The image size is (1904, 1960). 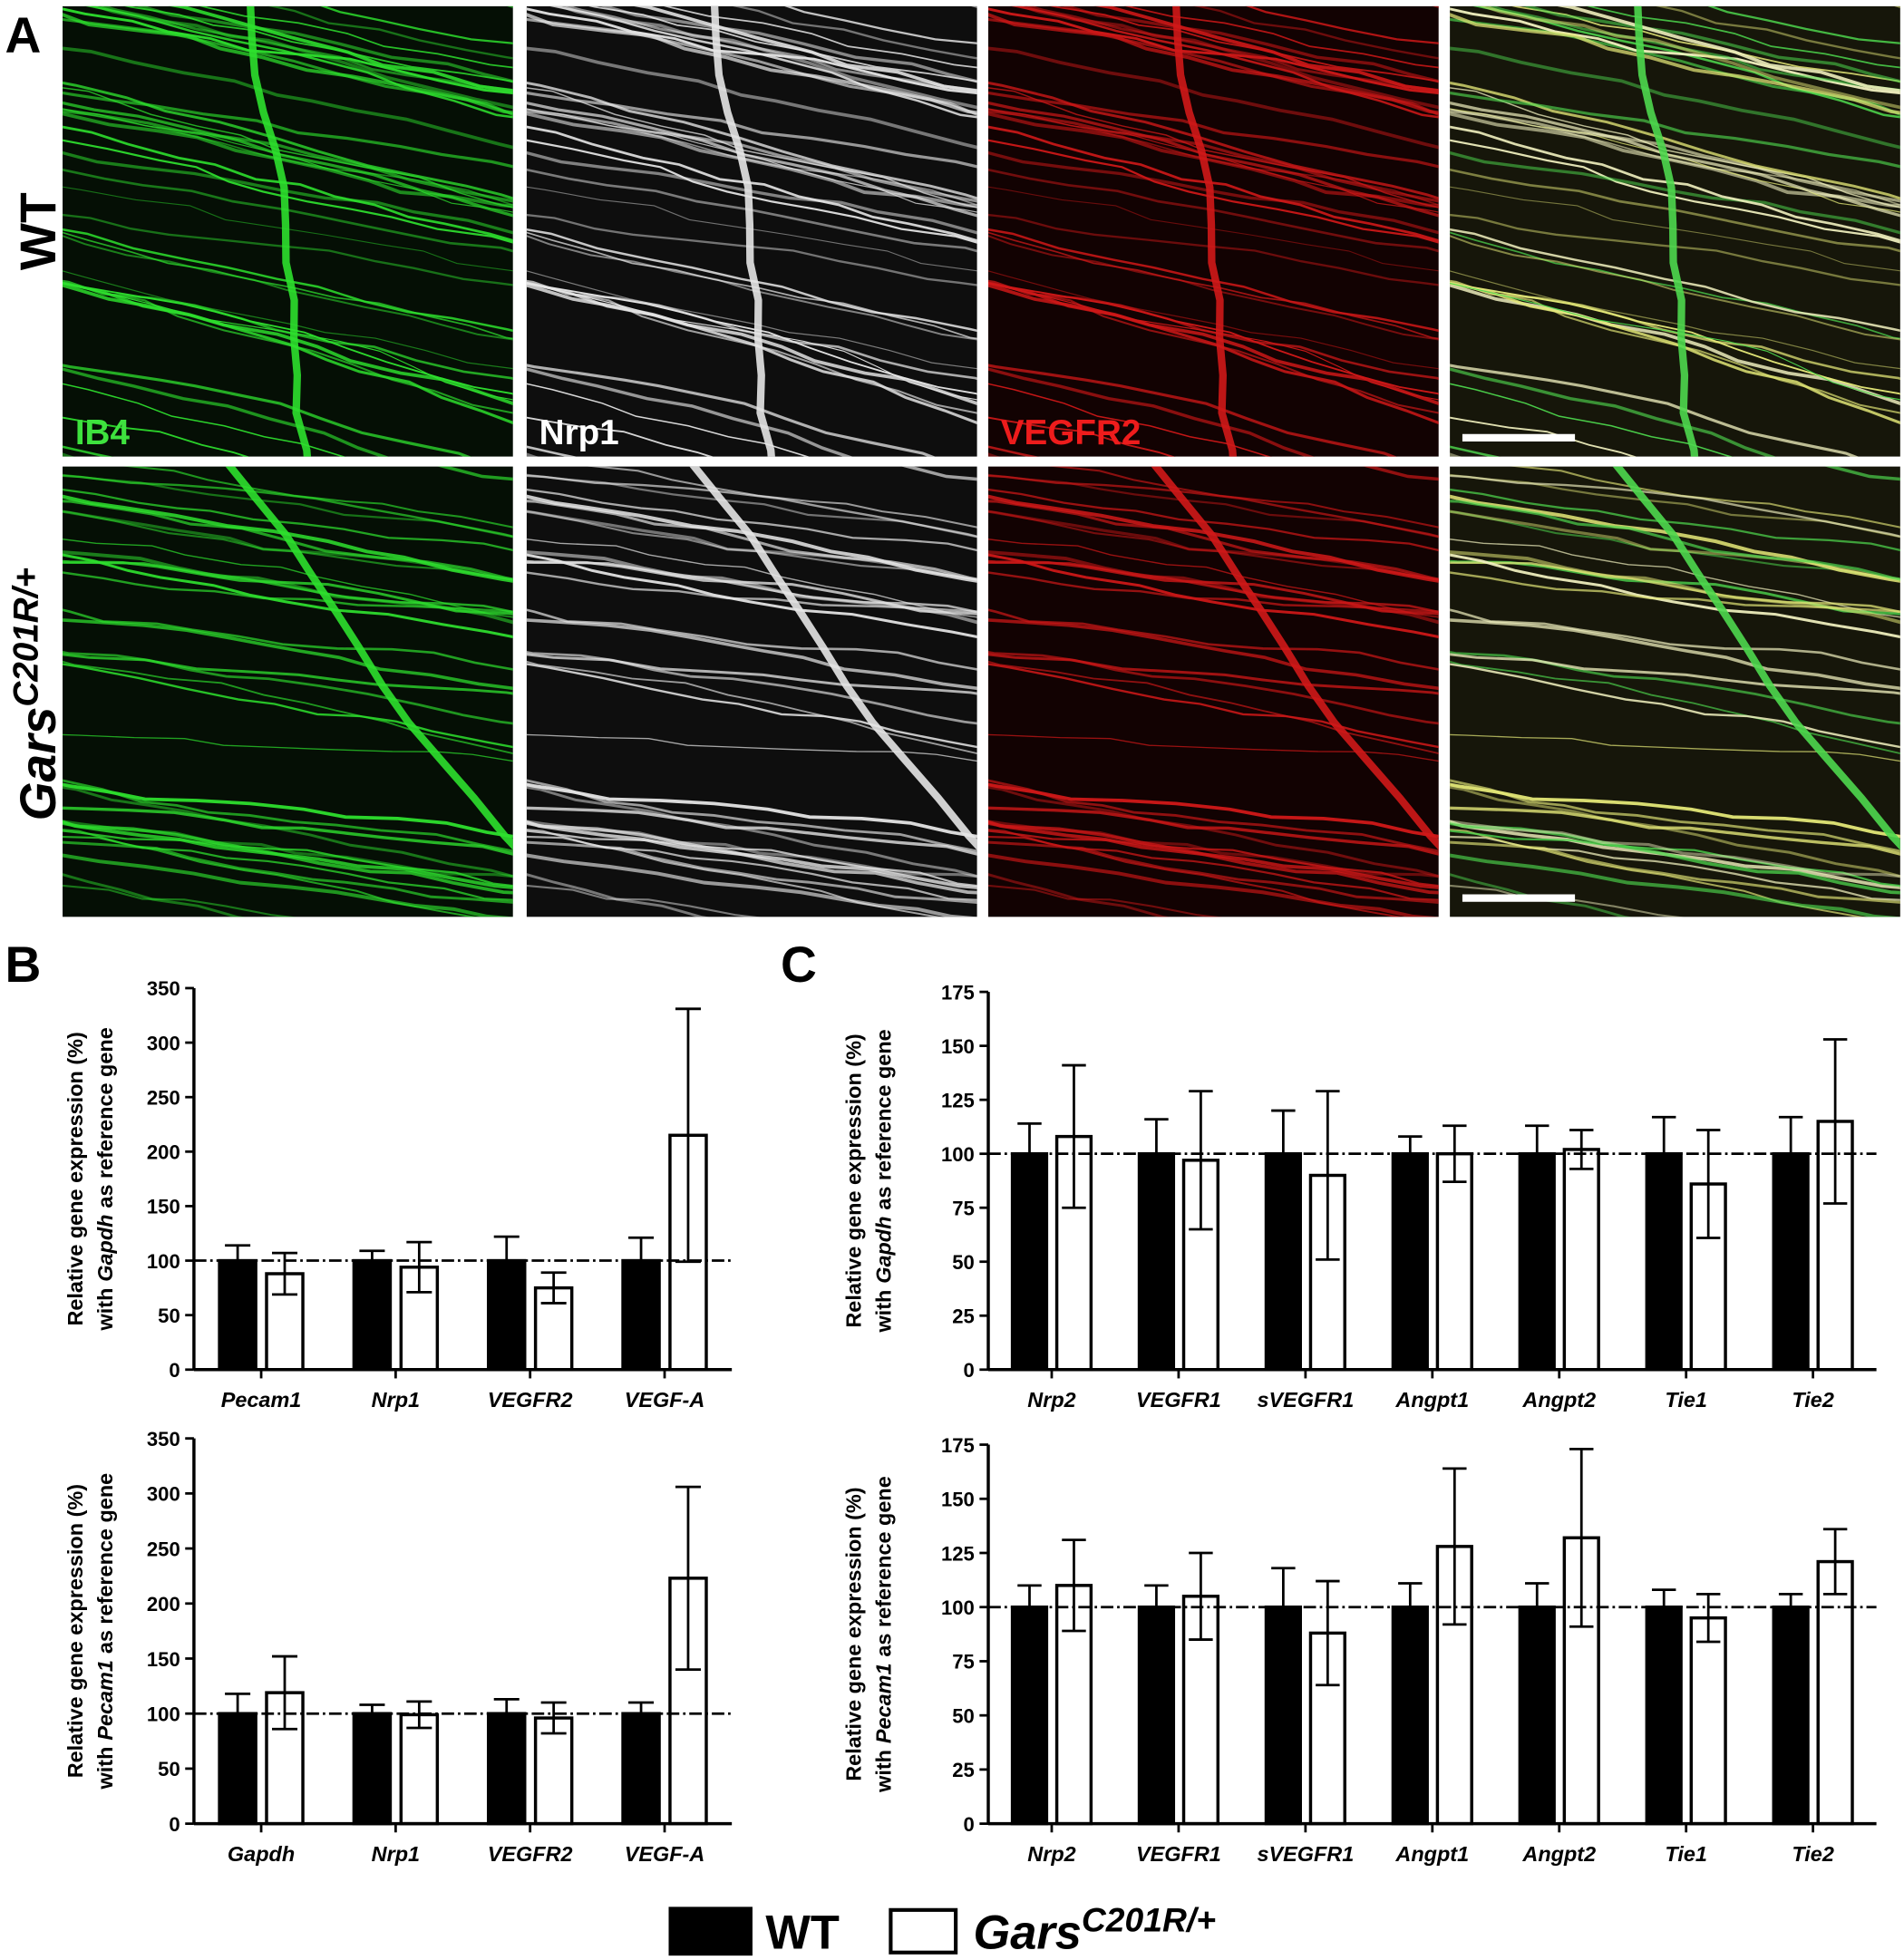 I want to click on row-label: WT, so click(x=38, y=231).